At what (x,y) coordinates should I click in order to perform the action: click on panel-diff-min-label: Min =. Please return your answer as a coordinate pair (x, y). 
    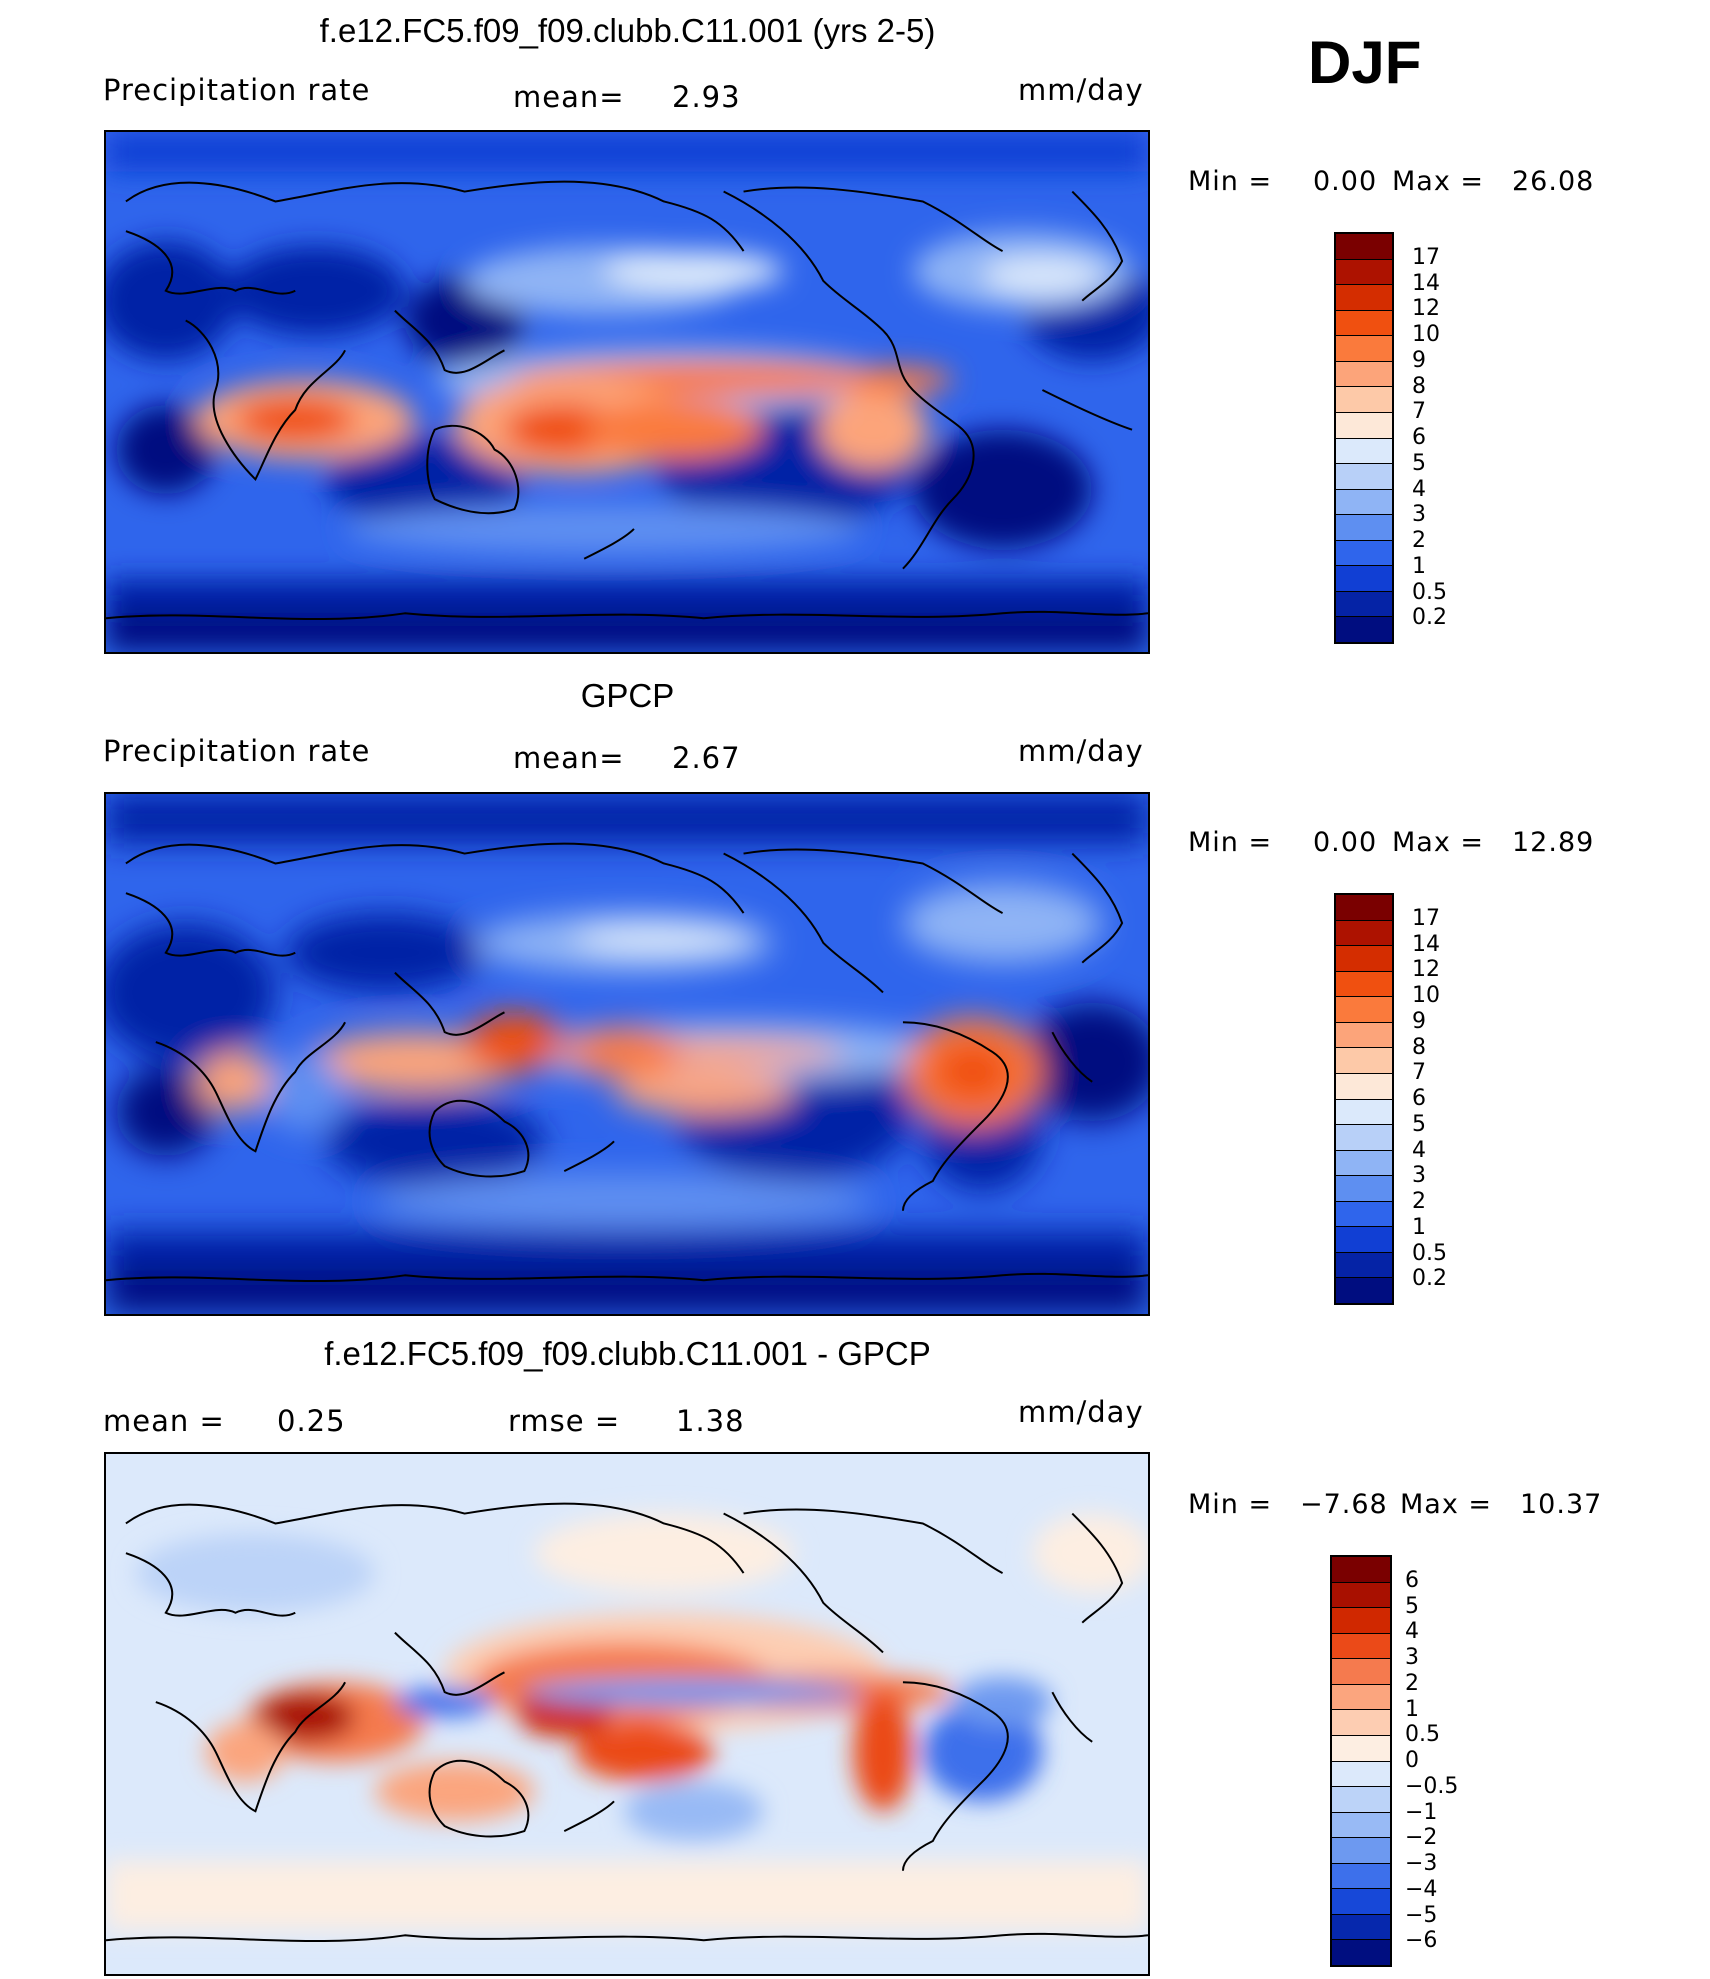
    Looking at the image, I should click on (1230, 1504).